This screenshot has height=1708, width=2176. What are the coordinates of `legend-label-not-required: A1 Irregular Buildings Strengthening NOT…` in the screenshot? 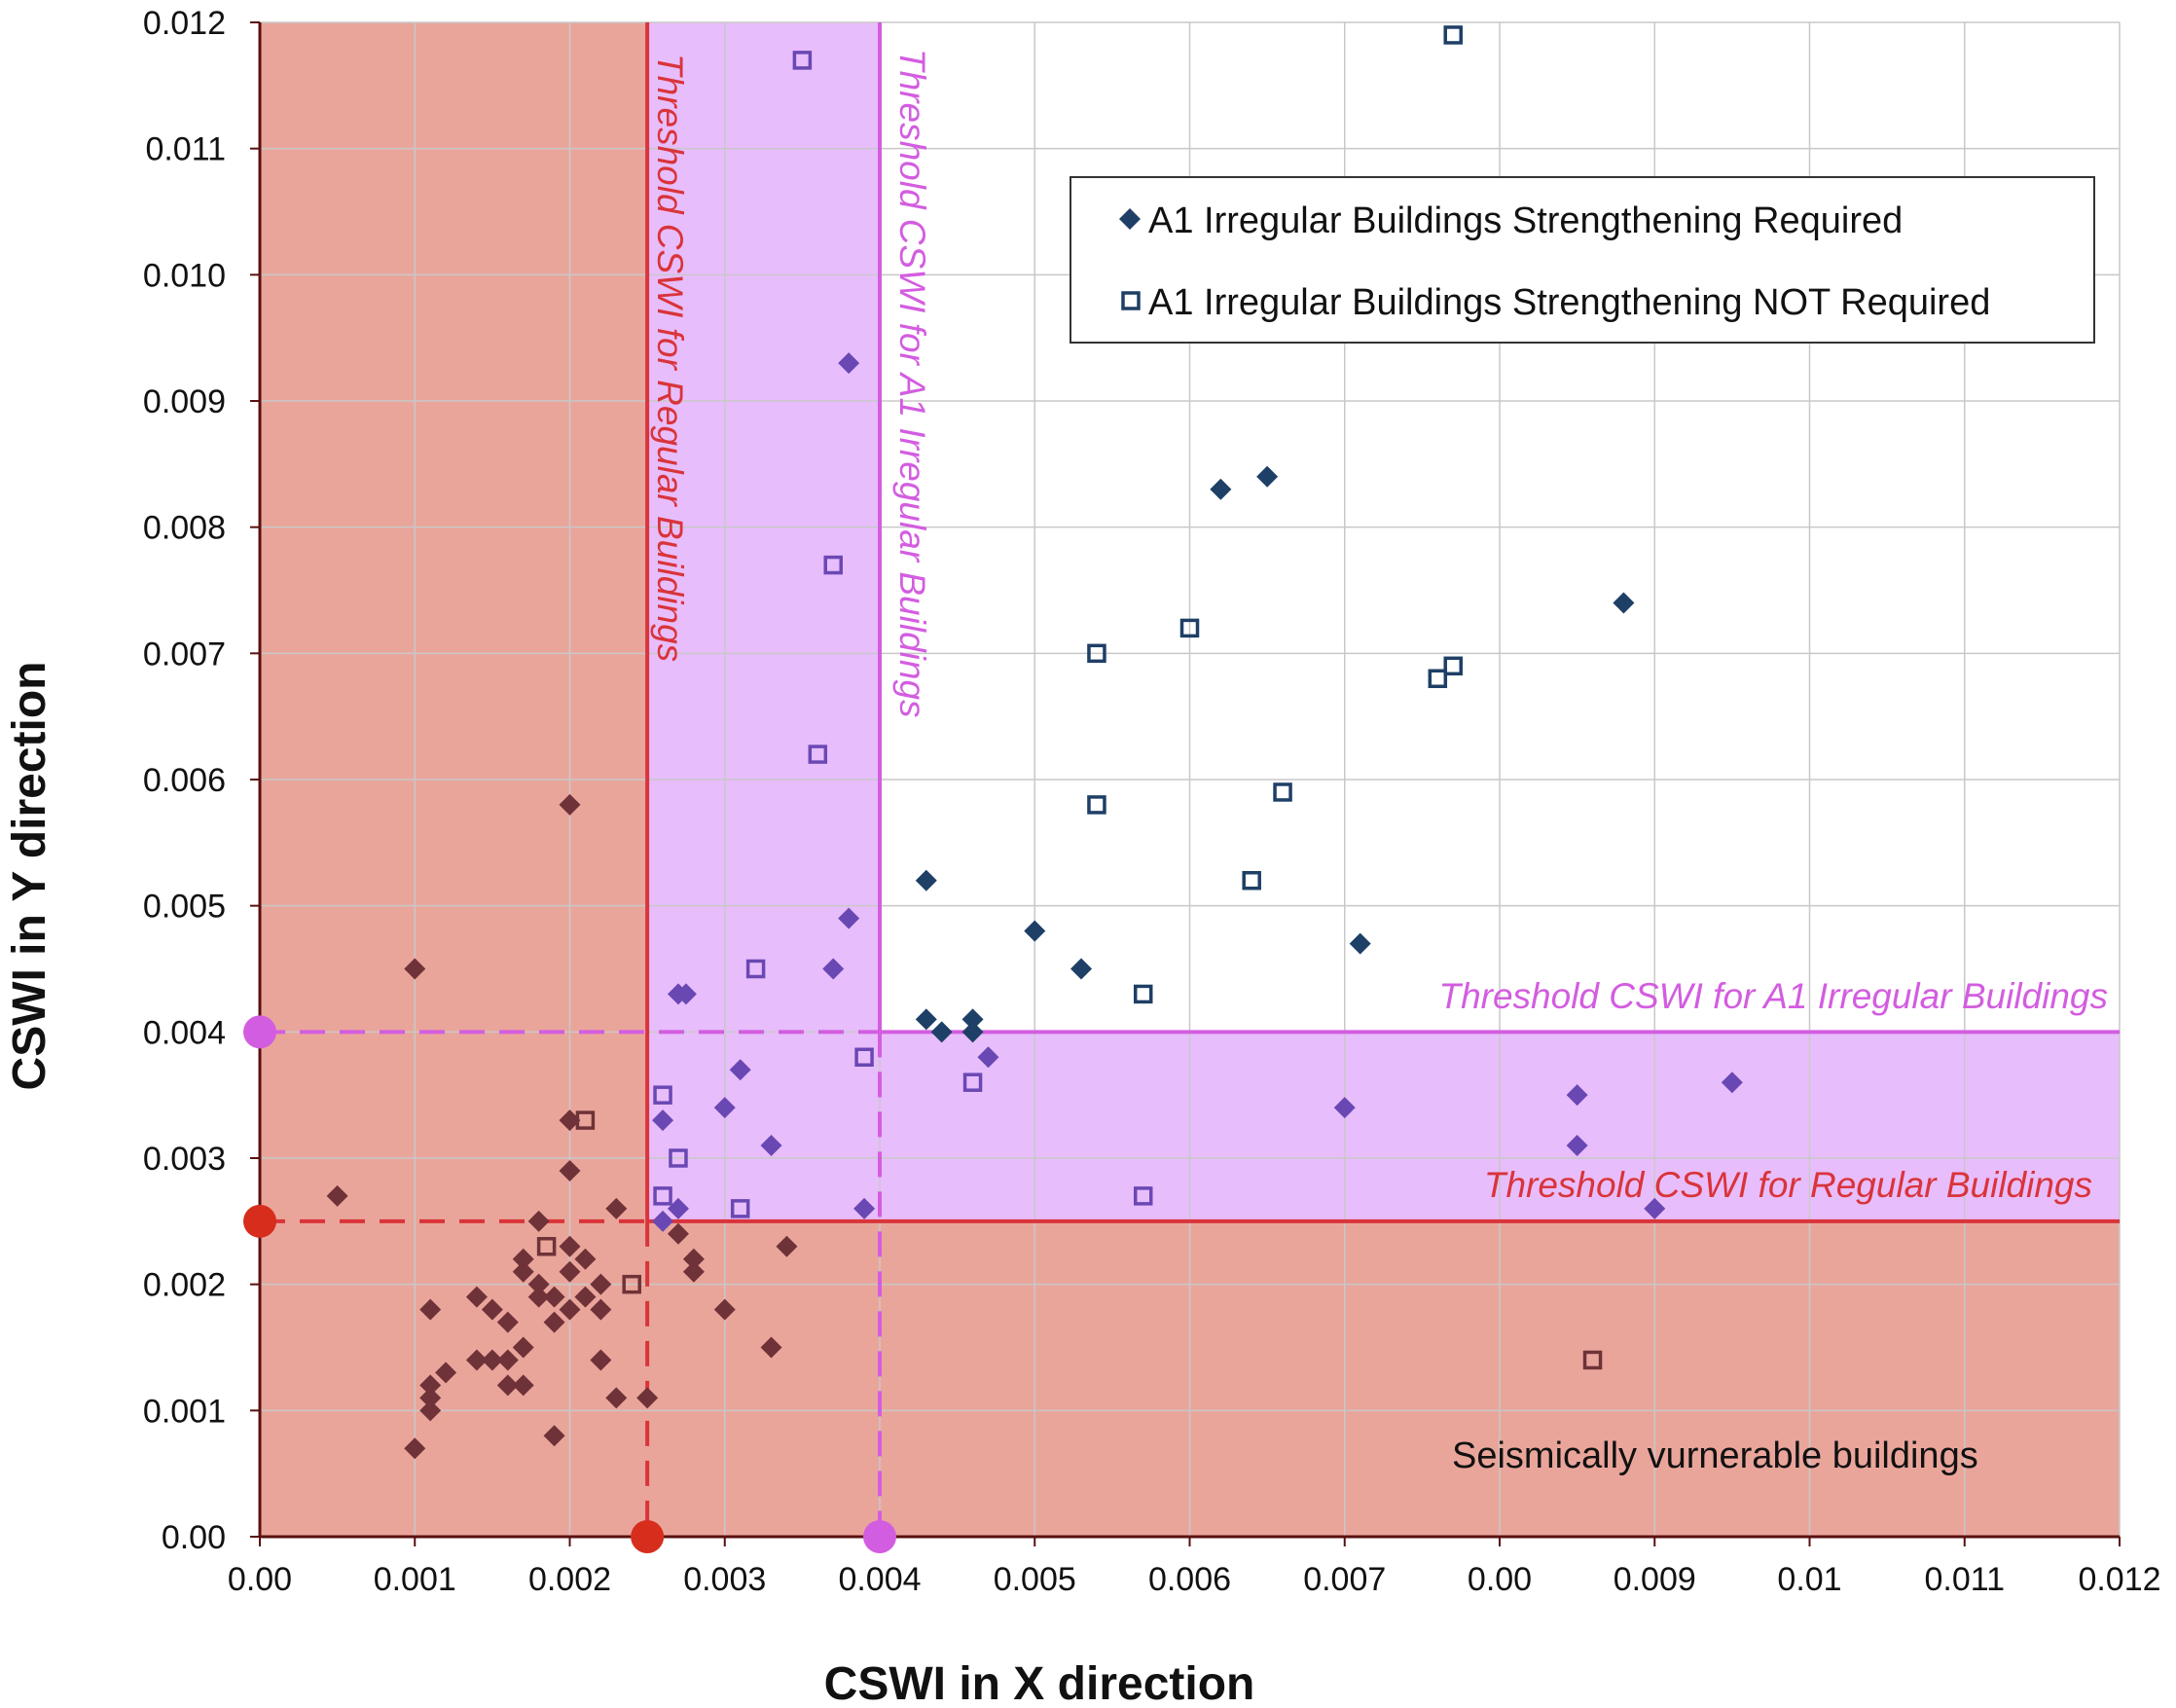 It's located at (1569, 302).